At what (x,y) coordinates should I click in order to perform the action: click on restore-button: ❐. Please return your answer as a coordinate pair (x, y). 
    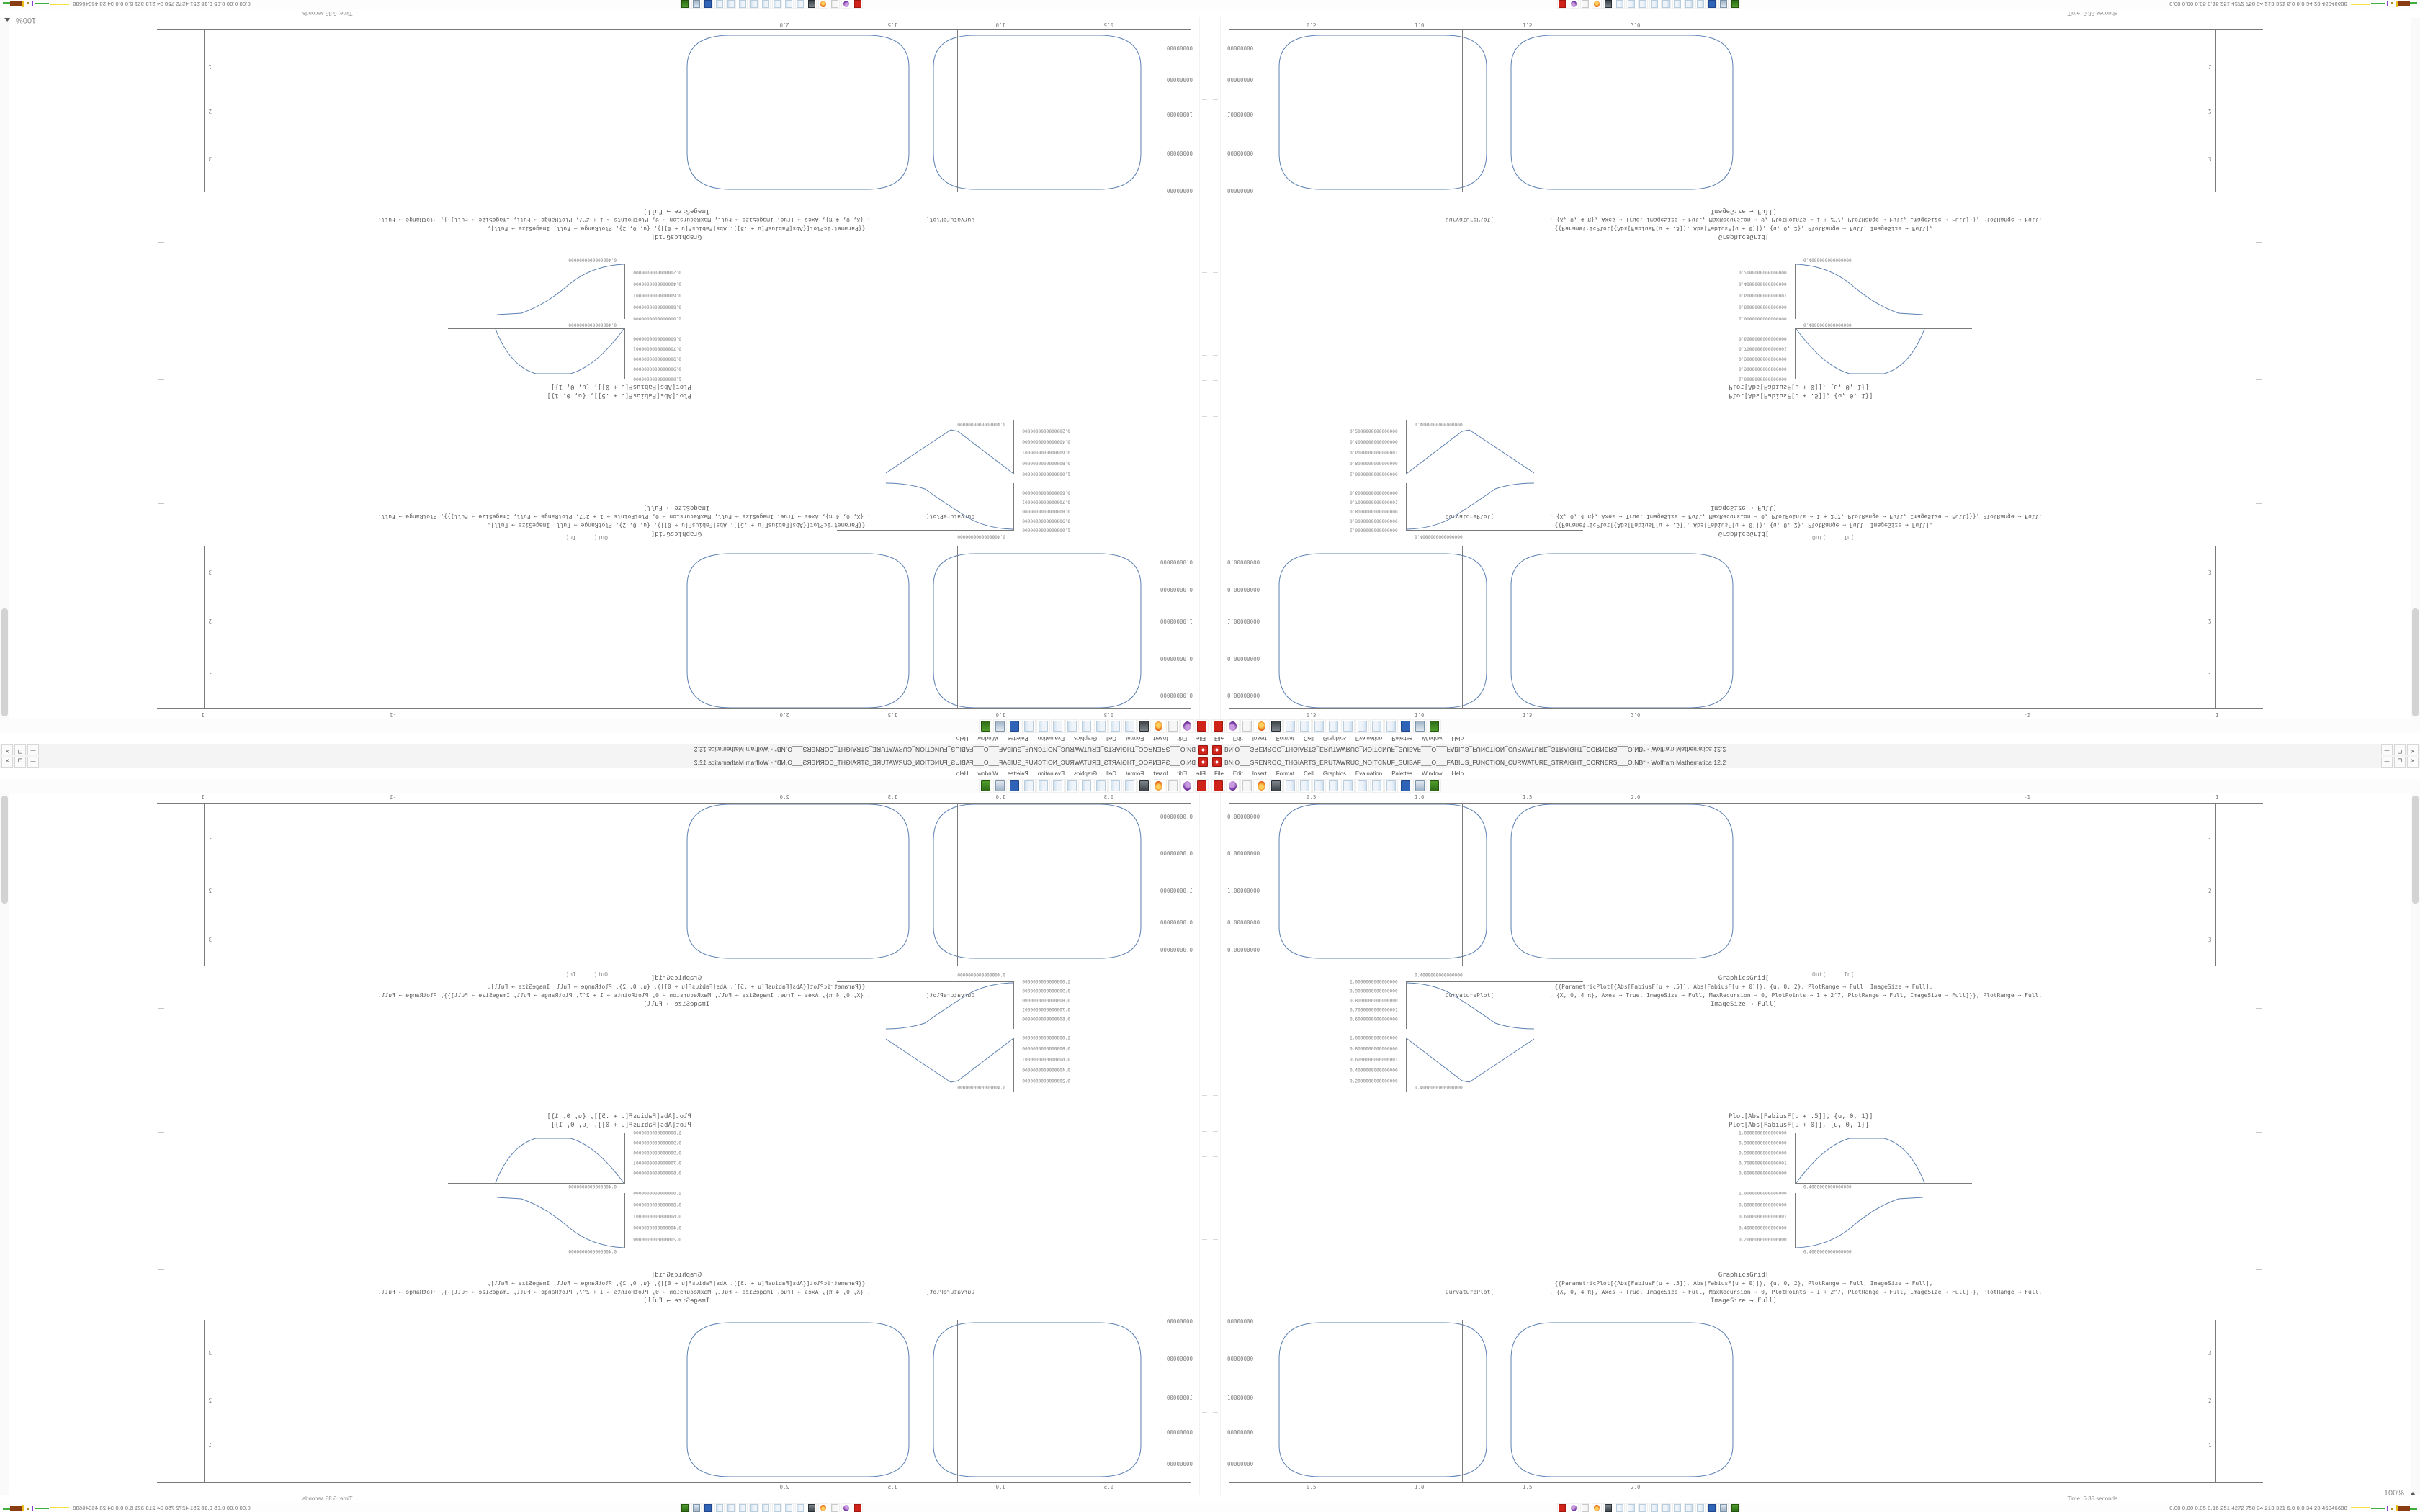
    Looking at the image, I should click on (2400, 749).